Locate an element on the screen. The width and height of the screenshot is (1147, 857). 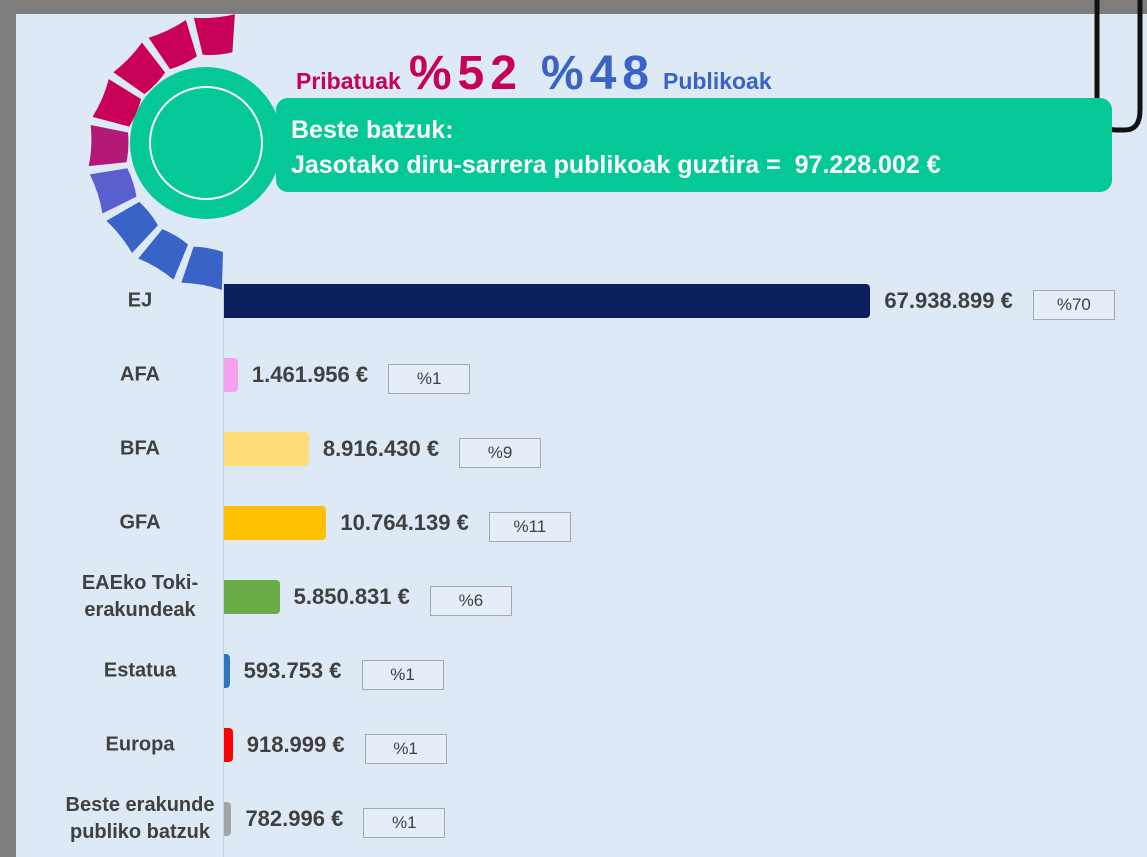
category-label: AFA is located at coordinates (140, 374).